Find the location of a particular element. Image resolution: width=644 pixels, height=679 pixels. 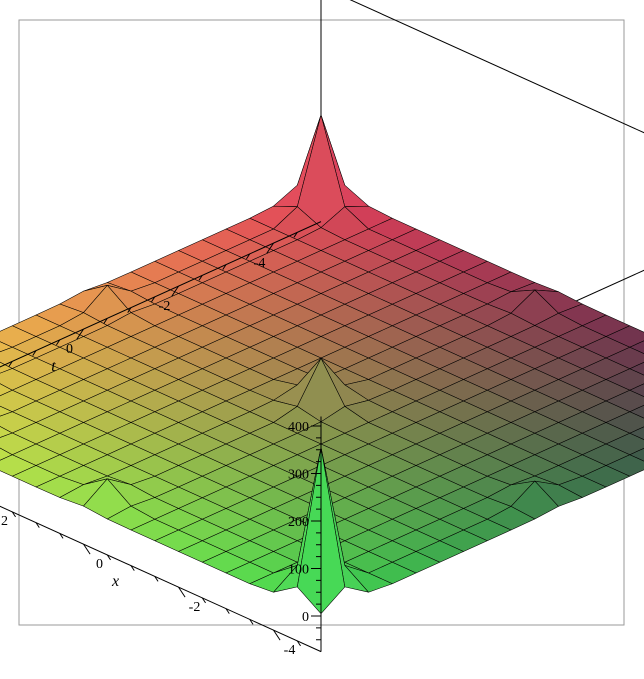

z-tick-label: 400 is located at coordinates (298, 427).